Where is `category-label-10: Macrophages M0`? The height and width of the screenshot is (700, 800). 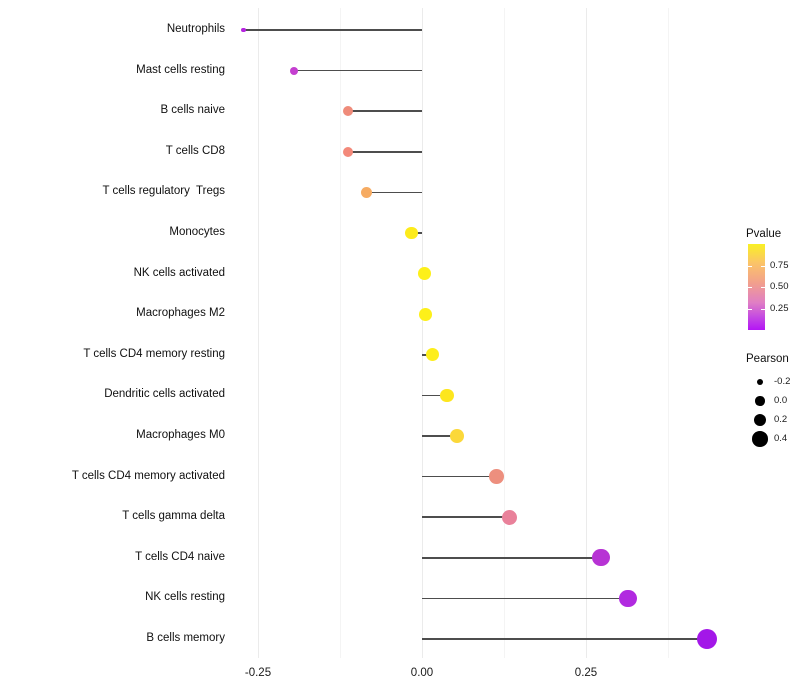
category-label-10: Macrophages M0 is located at coordinates (180, 435).